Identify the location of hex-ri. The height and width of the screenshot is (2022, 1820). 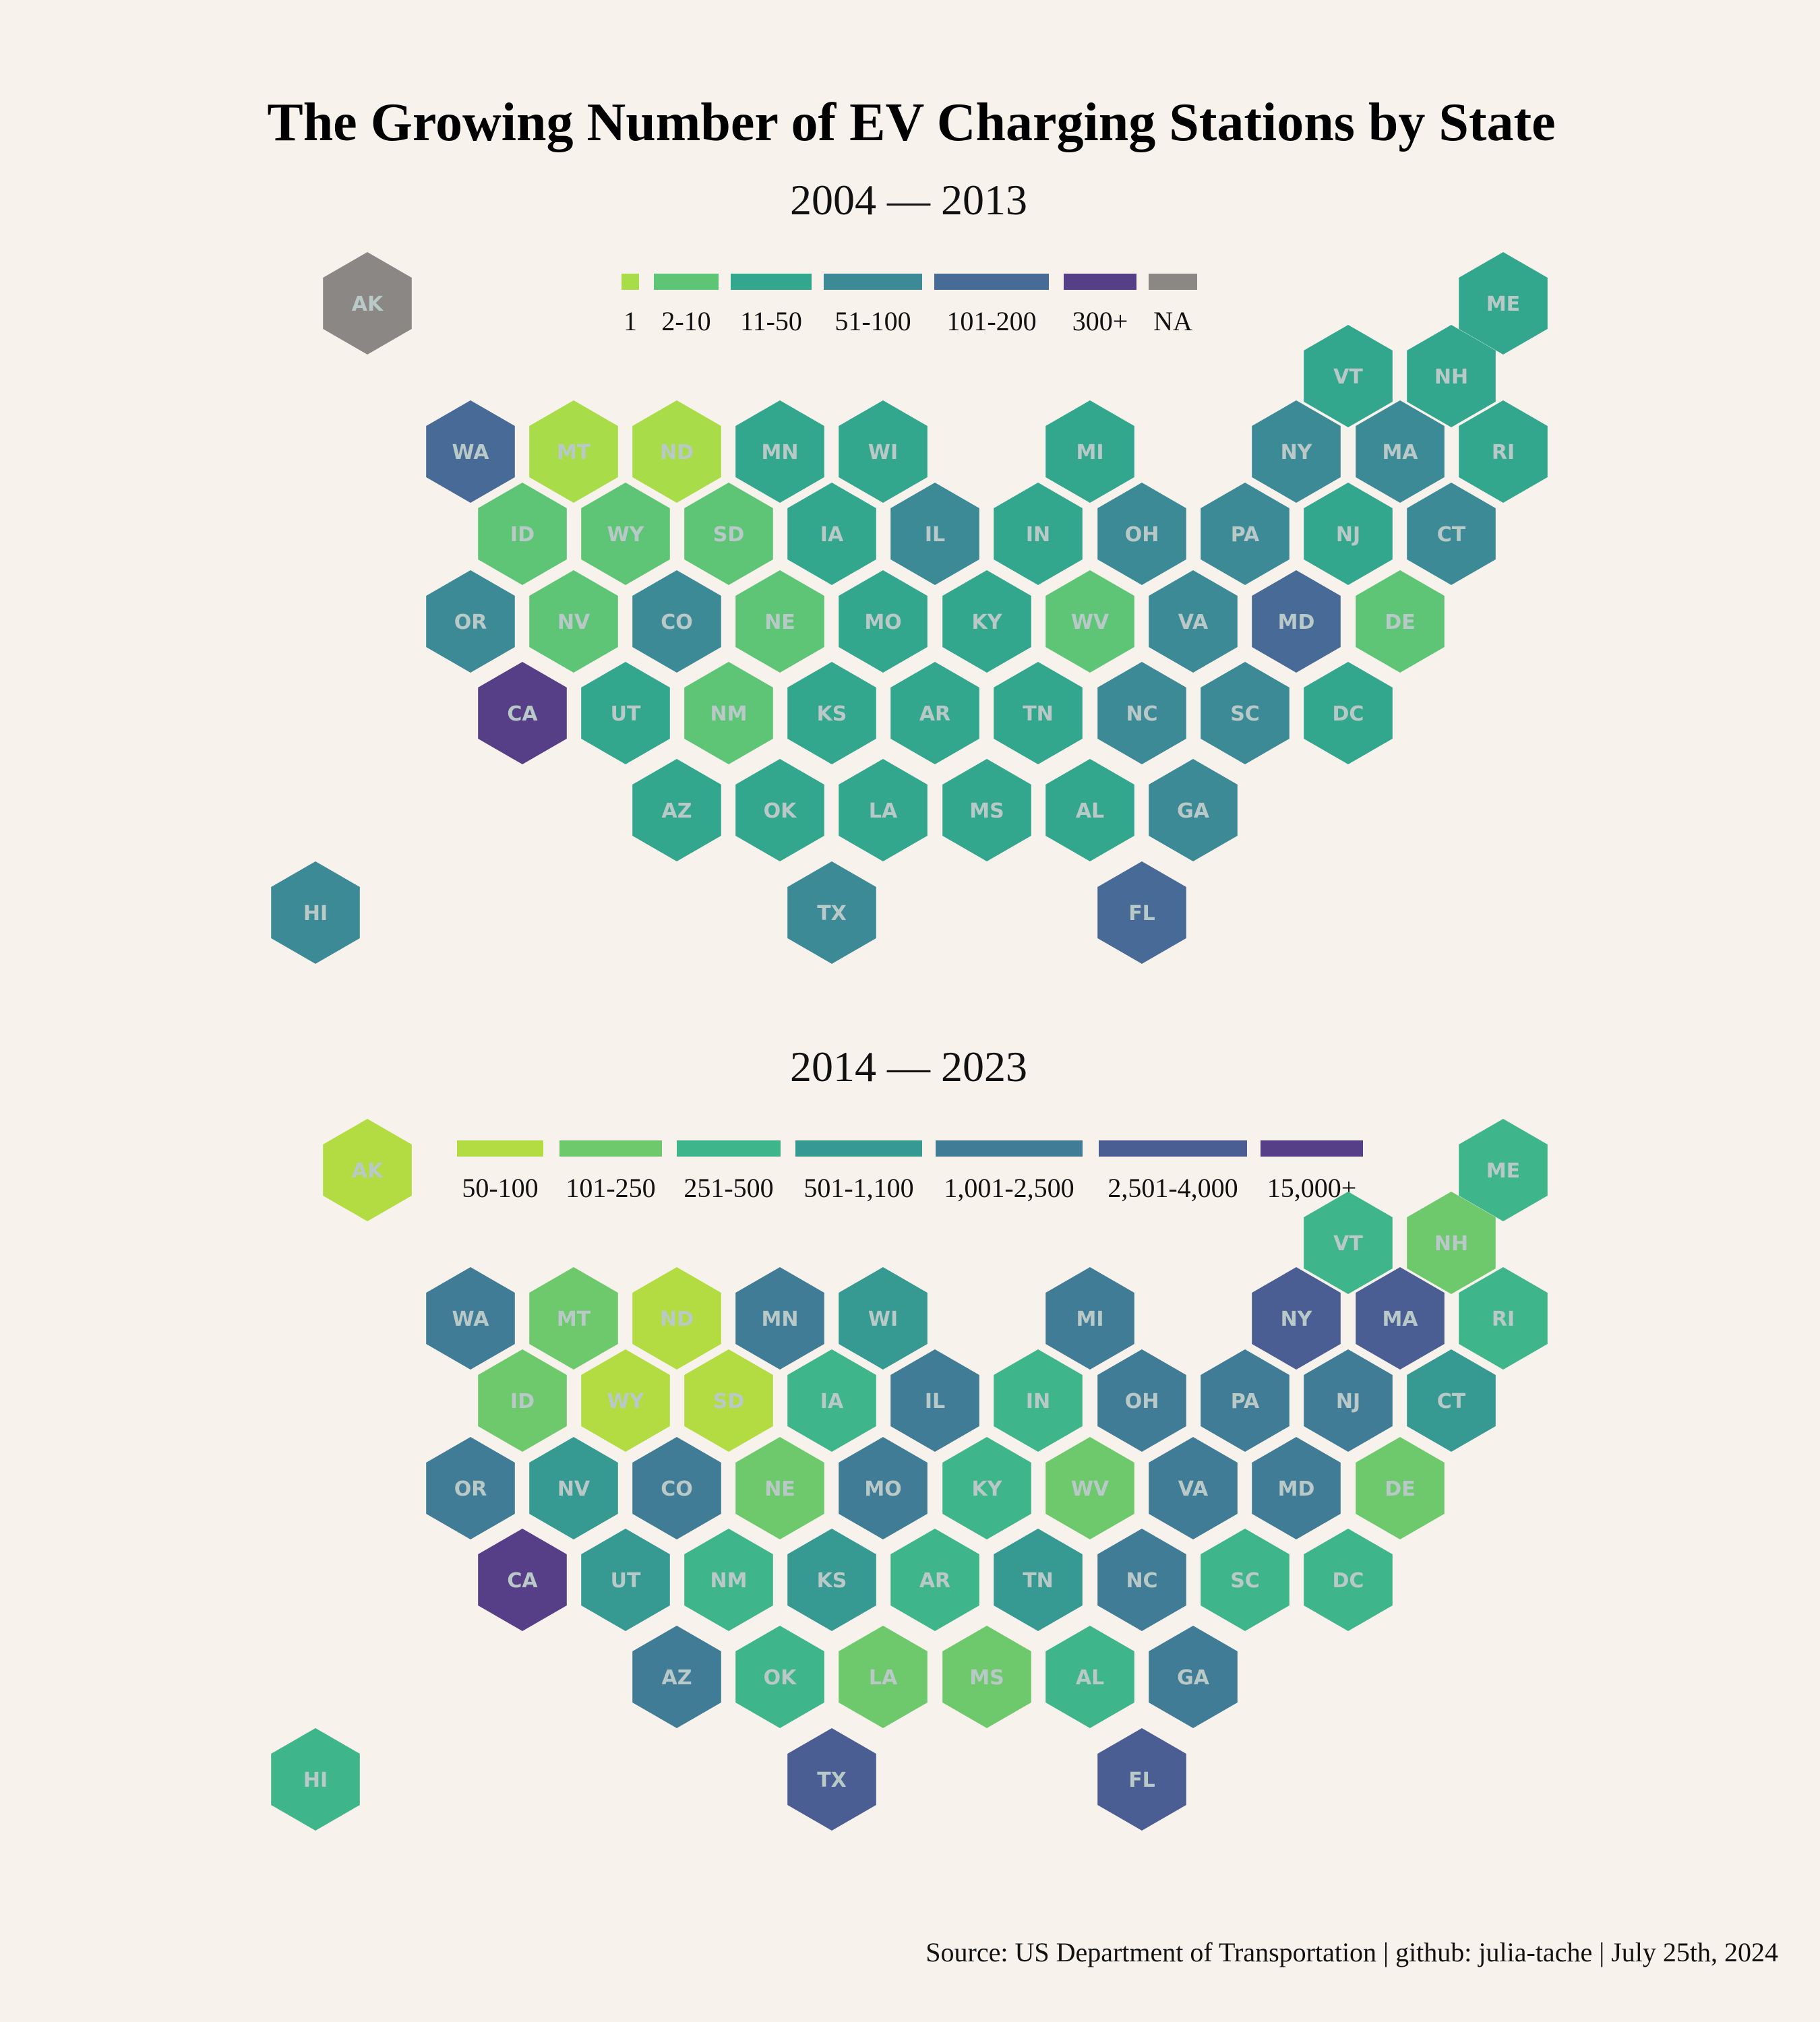
(1503, 452).